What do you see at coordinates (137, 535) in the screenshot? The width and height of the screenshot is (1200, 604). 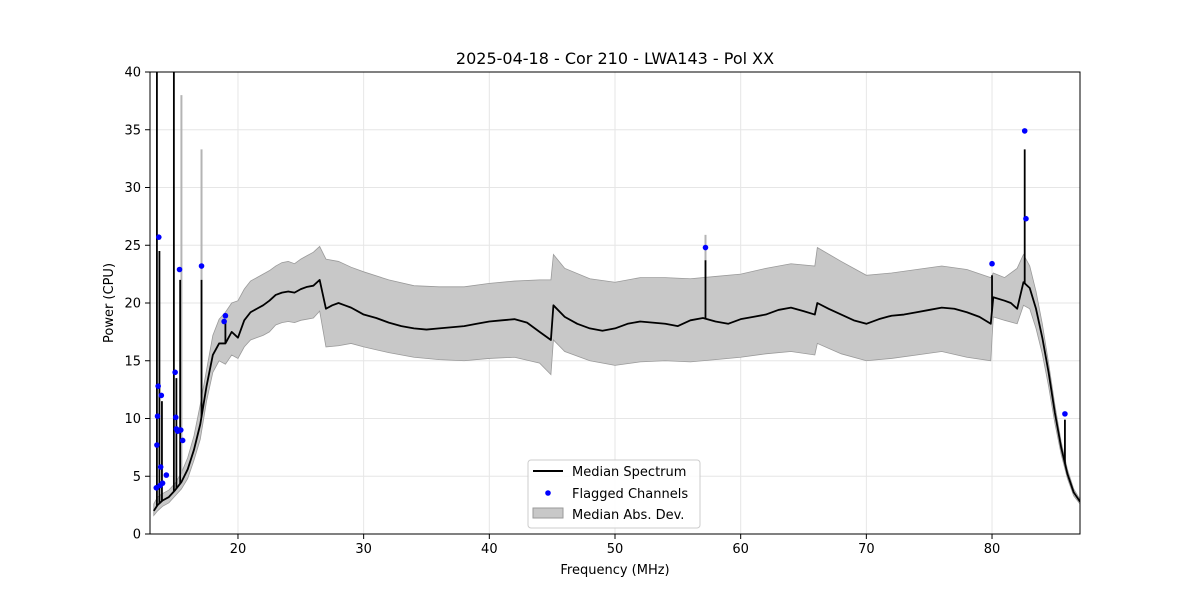 I see `y-tick-label: 0` at bounding box center [137, 535].